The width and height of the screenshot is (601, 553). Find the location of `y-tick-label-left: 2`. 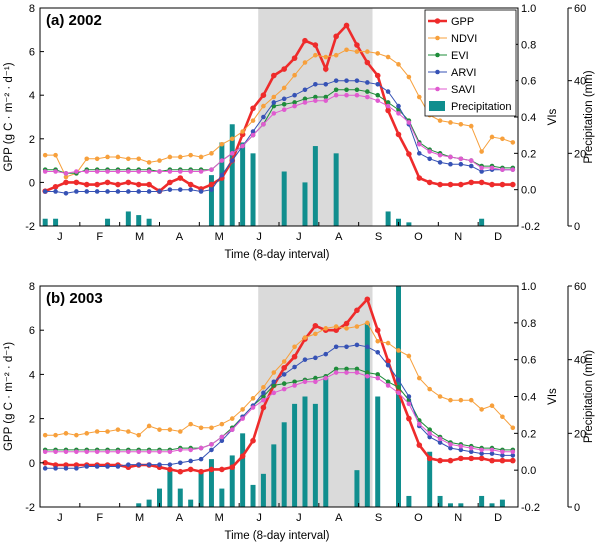

y-tick-label-left: 2 is located at coordinates (32, 420).